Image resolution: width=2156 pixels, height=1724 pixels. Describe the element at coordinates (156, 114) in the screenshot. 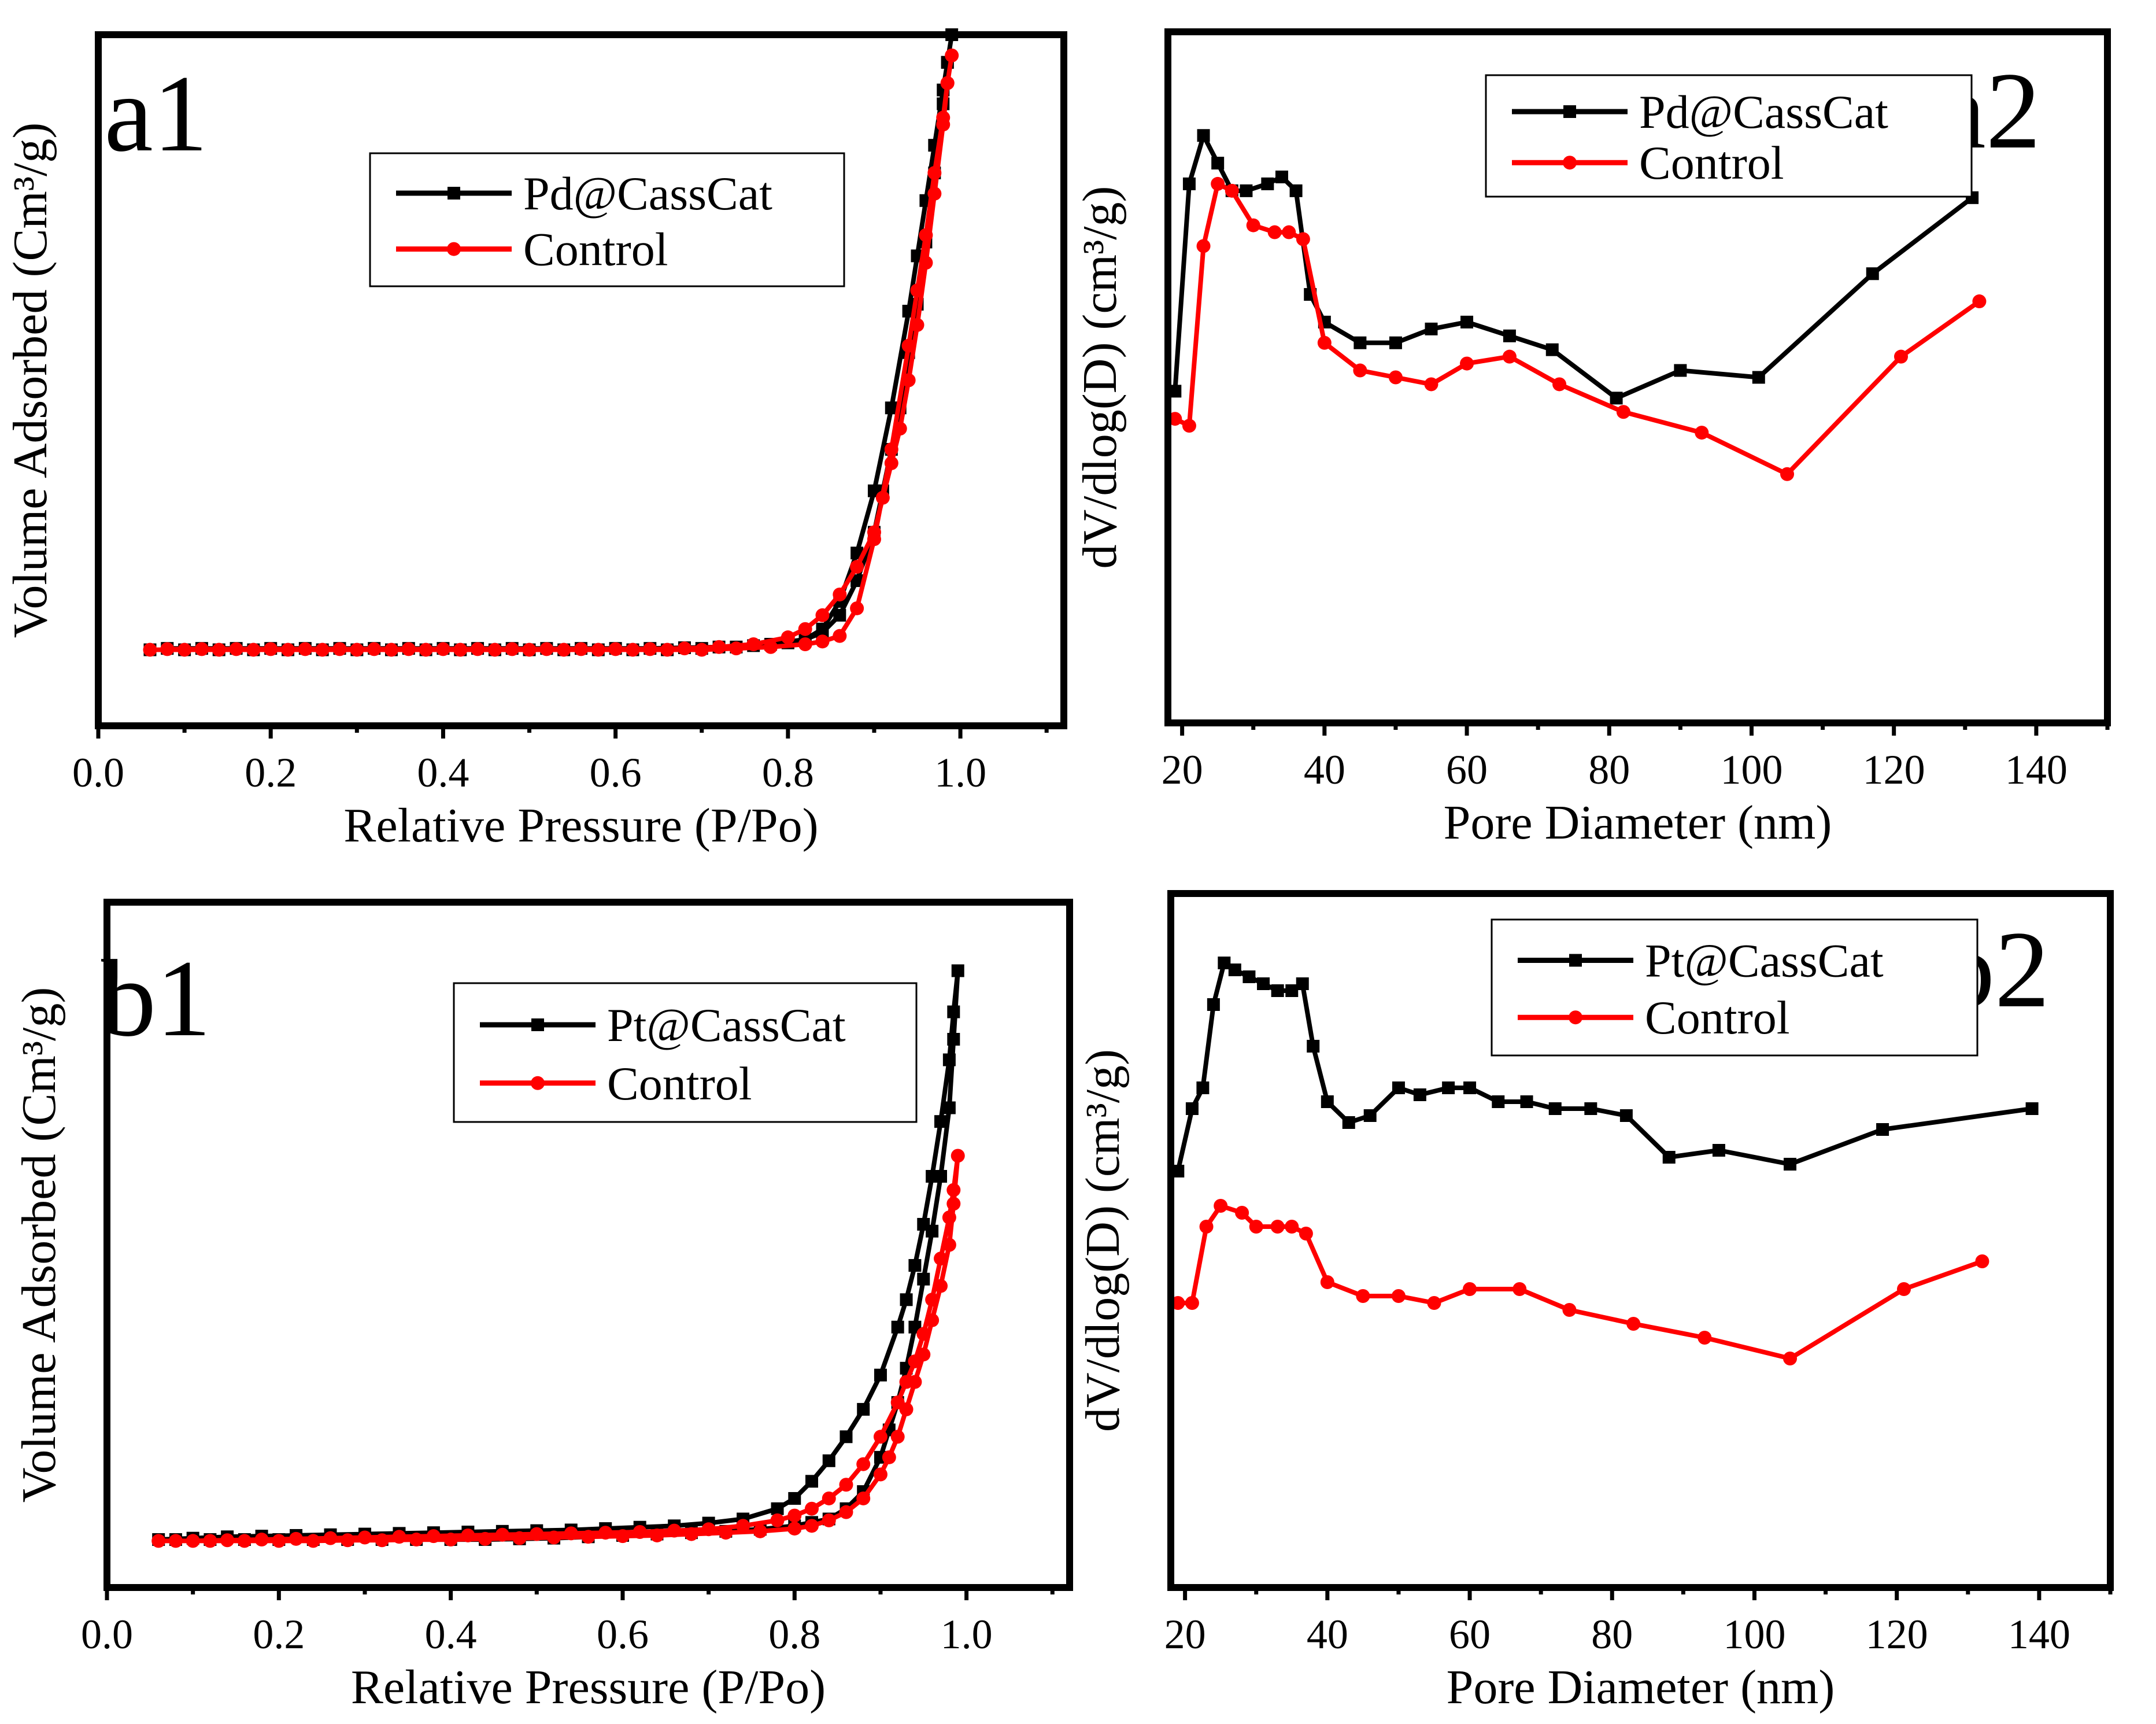

I see `panel-label: a1` at that location.